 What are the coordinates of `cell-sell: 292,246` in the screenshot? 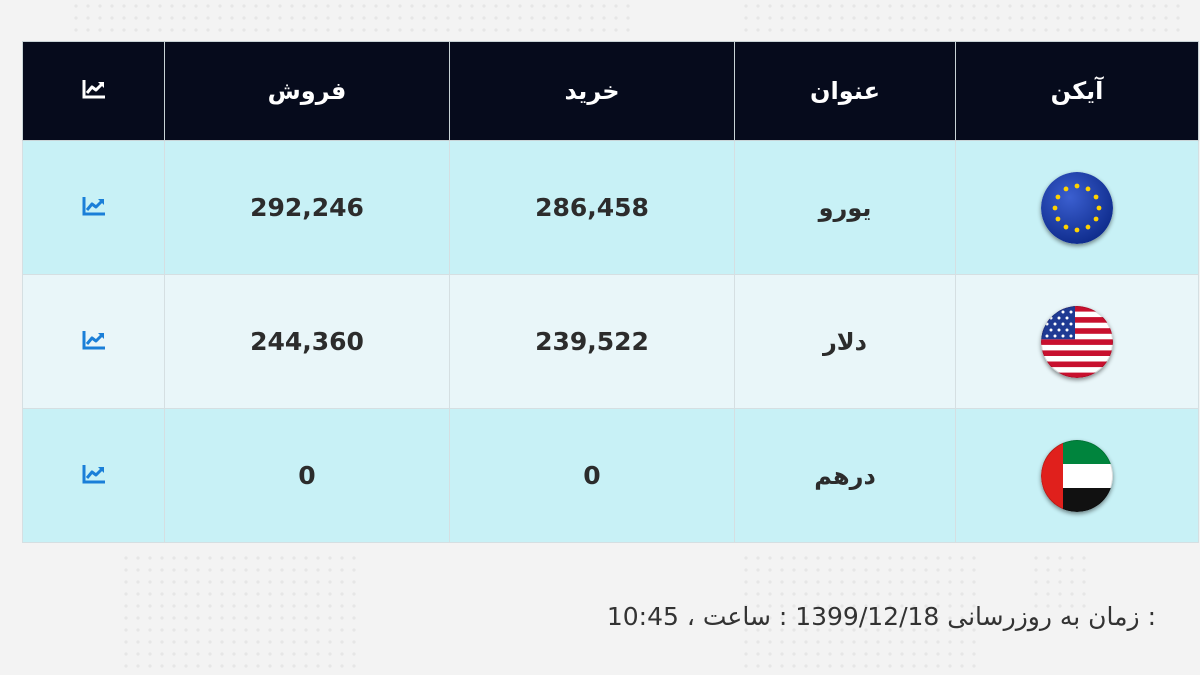 It's located at (307, 207).